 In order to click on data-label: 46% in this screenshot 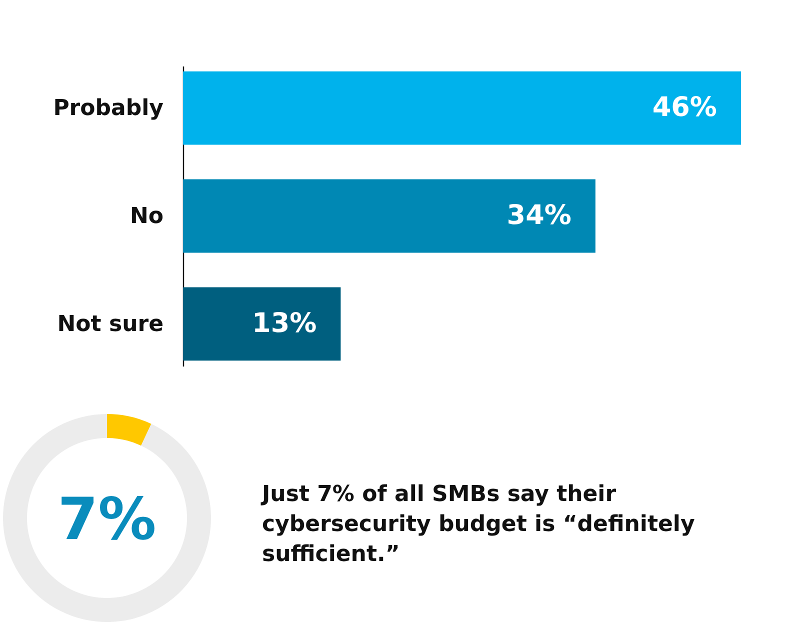, I will do `click(684, 108)`.